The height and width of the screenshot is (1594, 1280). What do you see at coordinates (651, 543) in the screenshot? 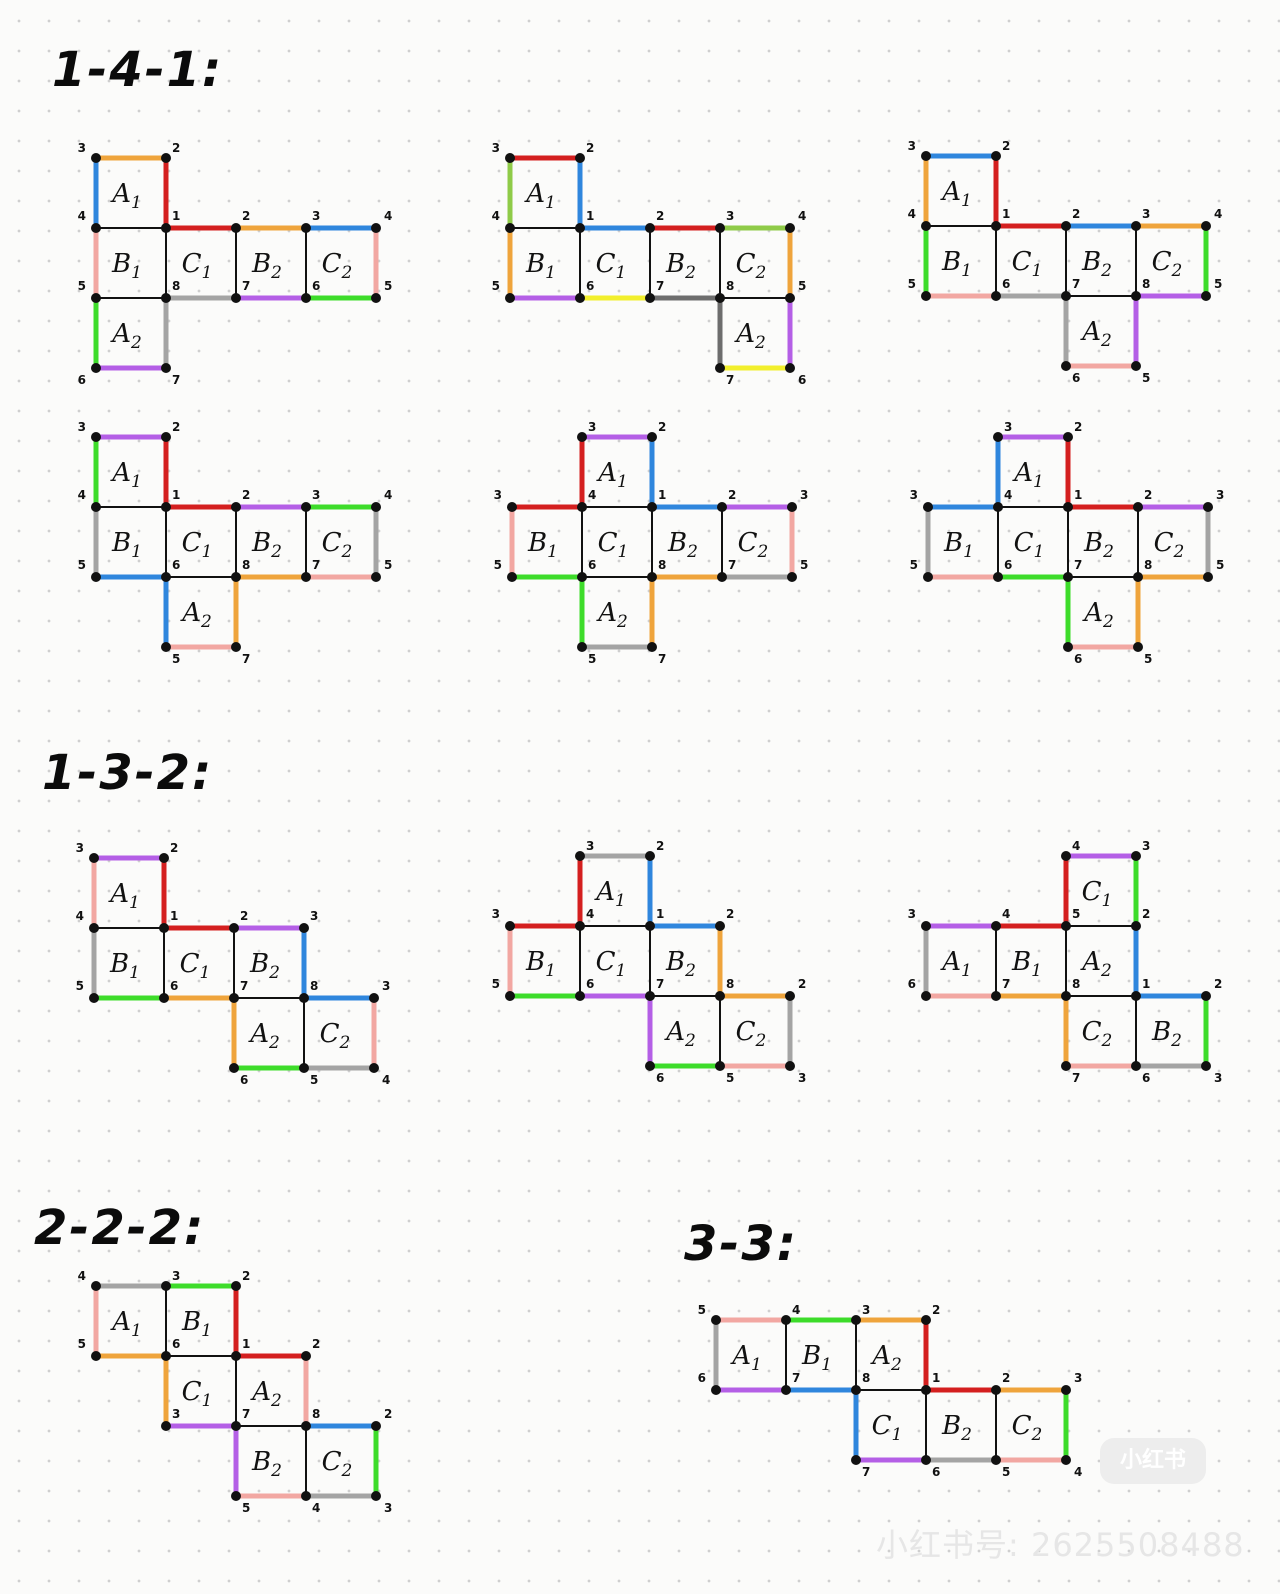
I see `cube-net-5: A1 B1 C1 B2 C2 A2 3 2 3 4 1 2 3 5 6 8 7 5 5 7` at bounding box center [651, 543].